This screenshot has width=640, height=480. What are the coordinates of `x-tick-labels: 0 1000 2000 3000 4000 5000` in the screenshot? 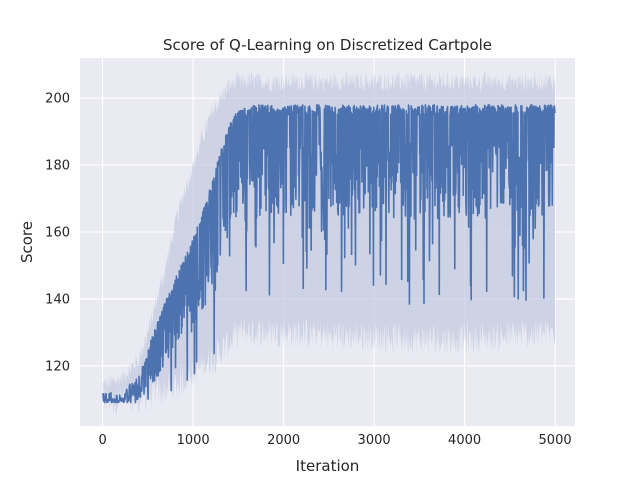 It's located at (334, 440).